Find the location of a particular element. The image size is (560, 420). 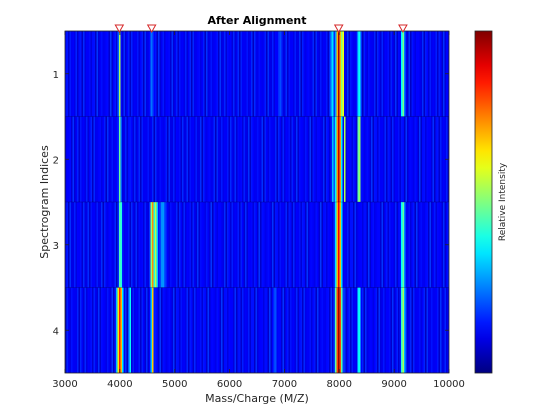

x-tick-label: 7000 is located at coordinates (284, 384).